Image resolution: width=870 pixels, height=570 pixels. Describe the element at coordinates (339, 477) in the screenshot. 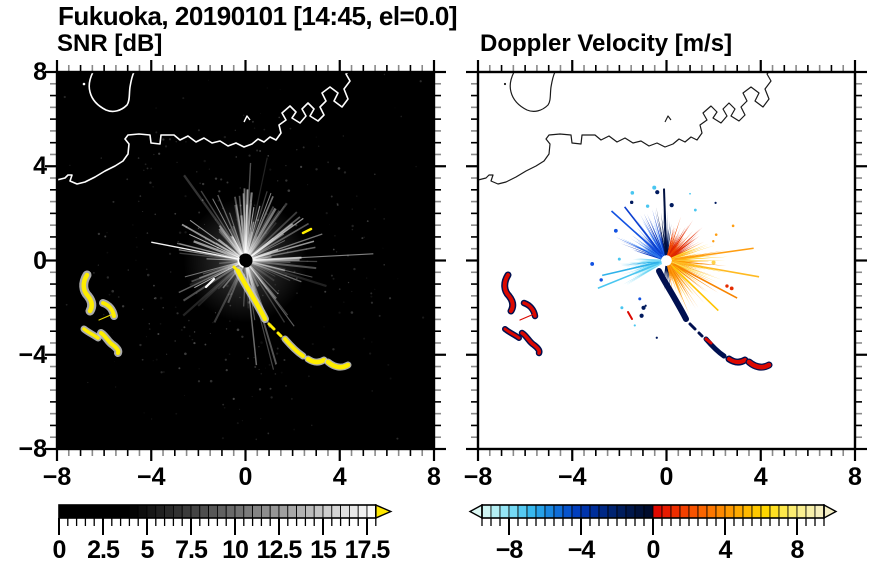

I see `snr-x-tick-label: 4` at that location.